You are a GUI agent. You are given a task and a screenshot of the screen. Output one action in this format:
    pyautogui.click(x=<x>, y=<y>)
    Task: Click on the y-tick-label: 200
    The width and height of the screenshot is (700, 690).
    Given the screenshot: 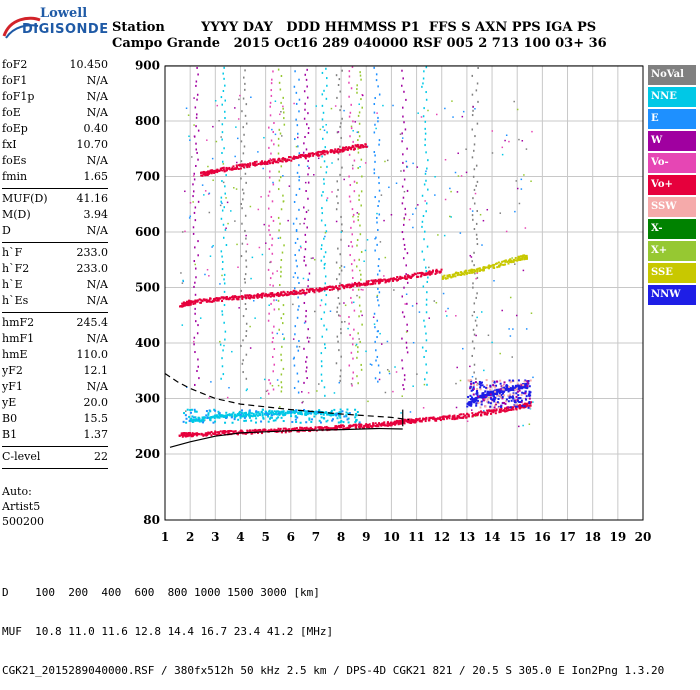 What is the action you would take?
    pyautogui.click(x=147, y=454)
    